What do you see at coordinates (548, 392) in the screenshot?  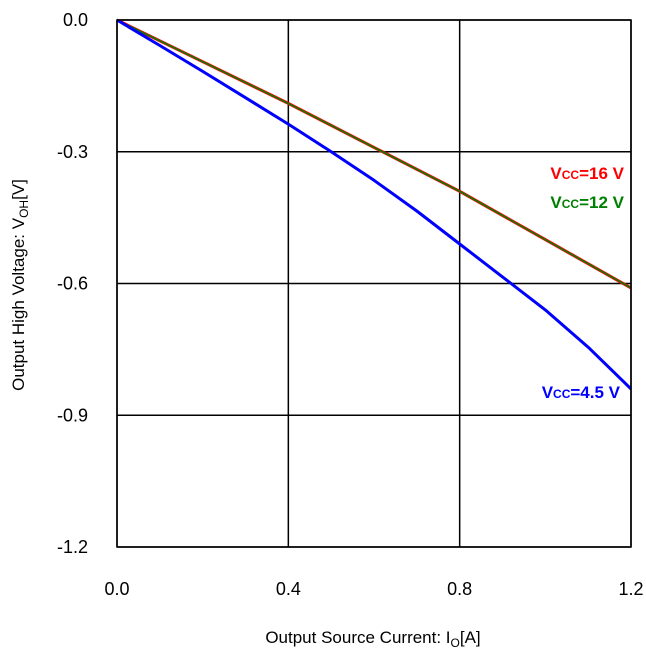 I see `series-label-vcc-4-5v-main: V` at bounding box center [548, 392].